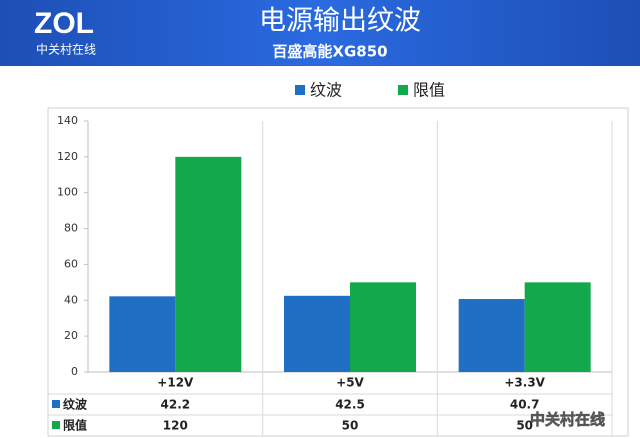  Describe the element at coordinates (71, 299) in the screenshot. I see `y-tick-label: 40` at that location.